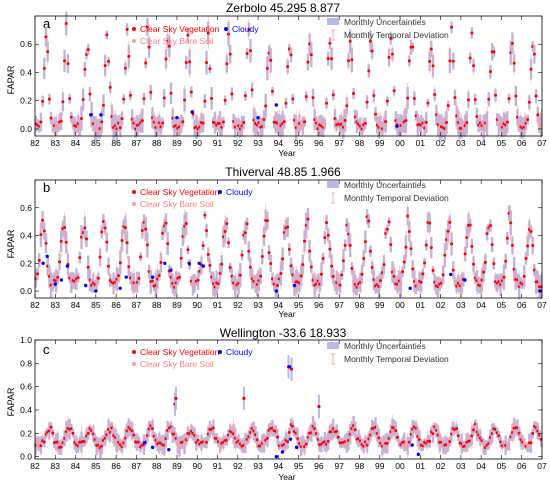 The image size is (550, 485). What do you see at coordinates (522, 143) in the screenshot?
I see `x-tick-label: 06` at bounding box center [522, 143].